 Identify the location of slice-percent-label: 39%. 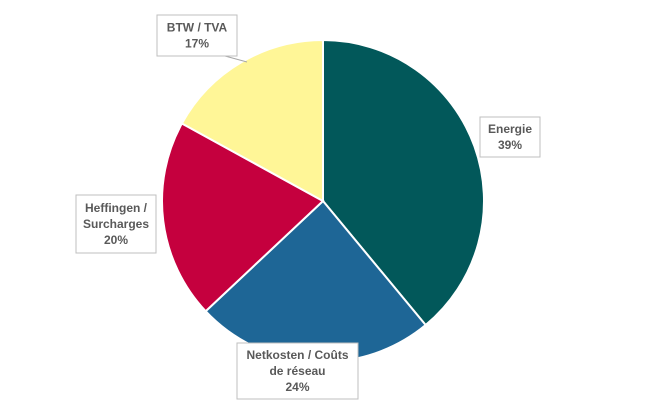
(510, 145).